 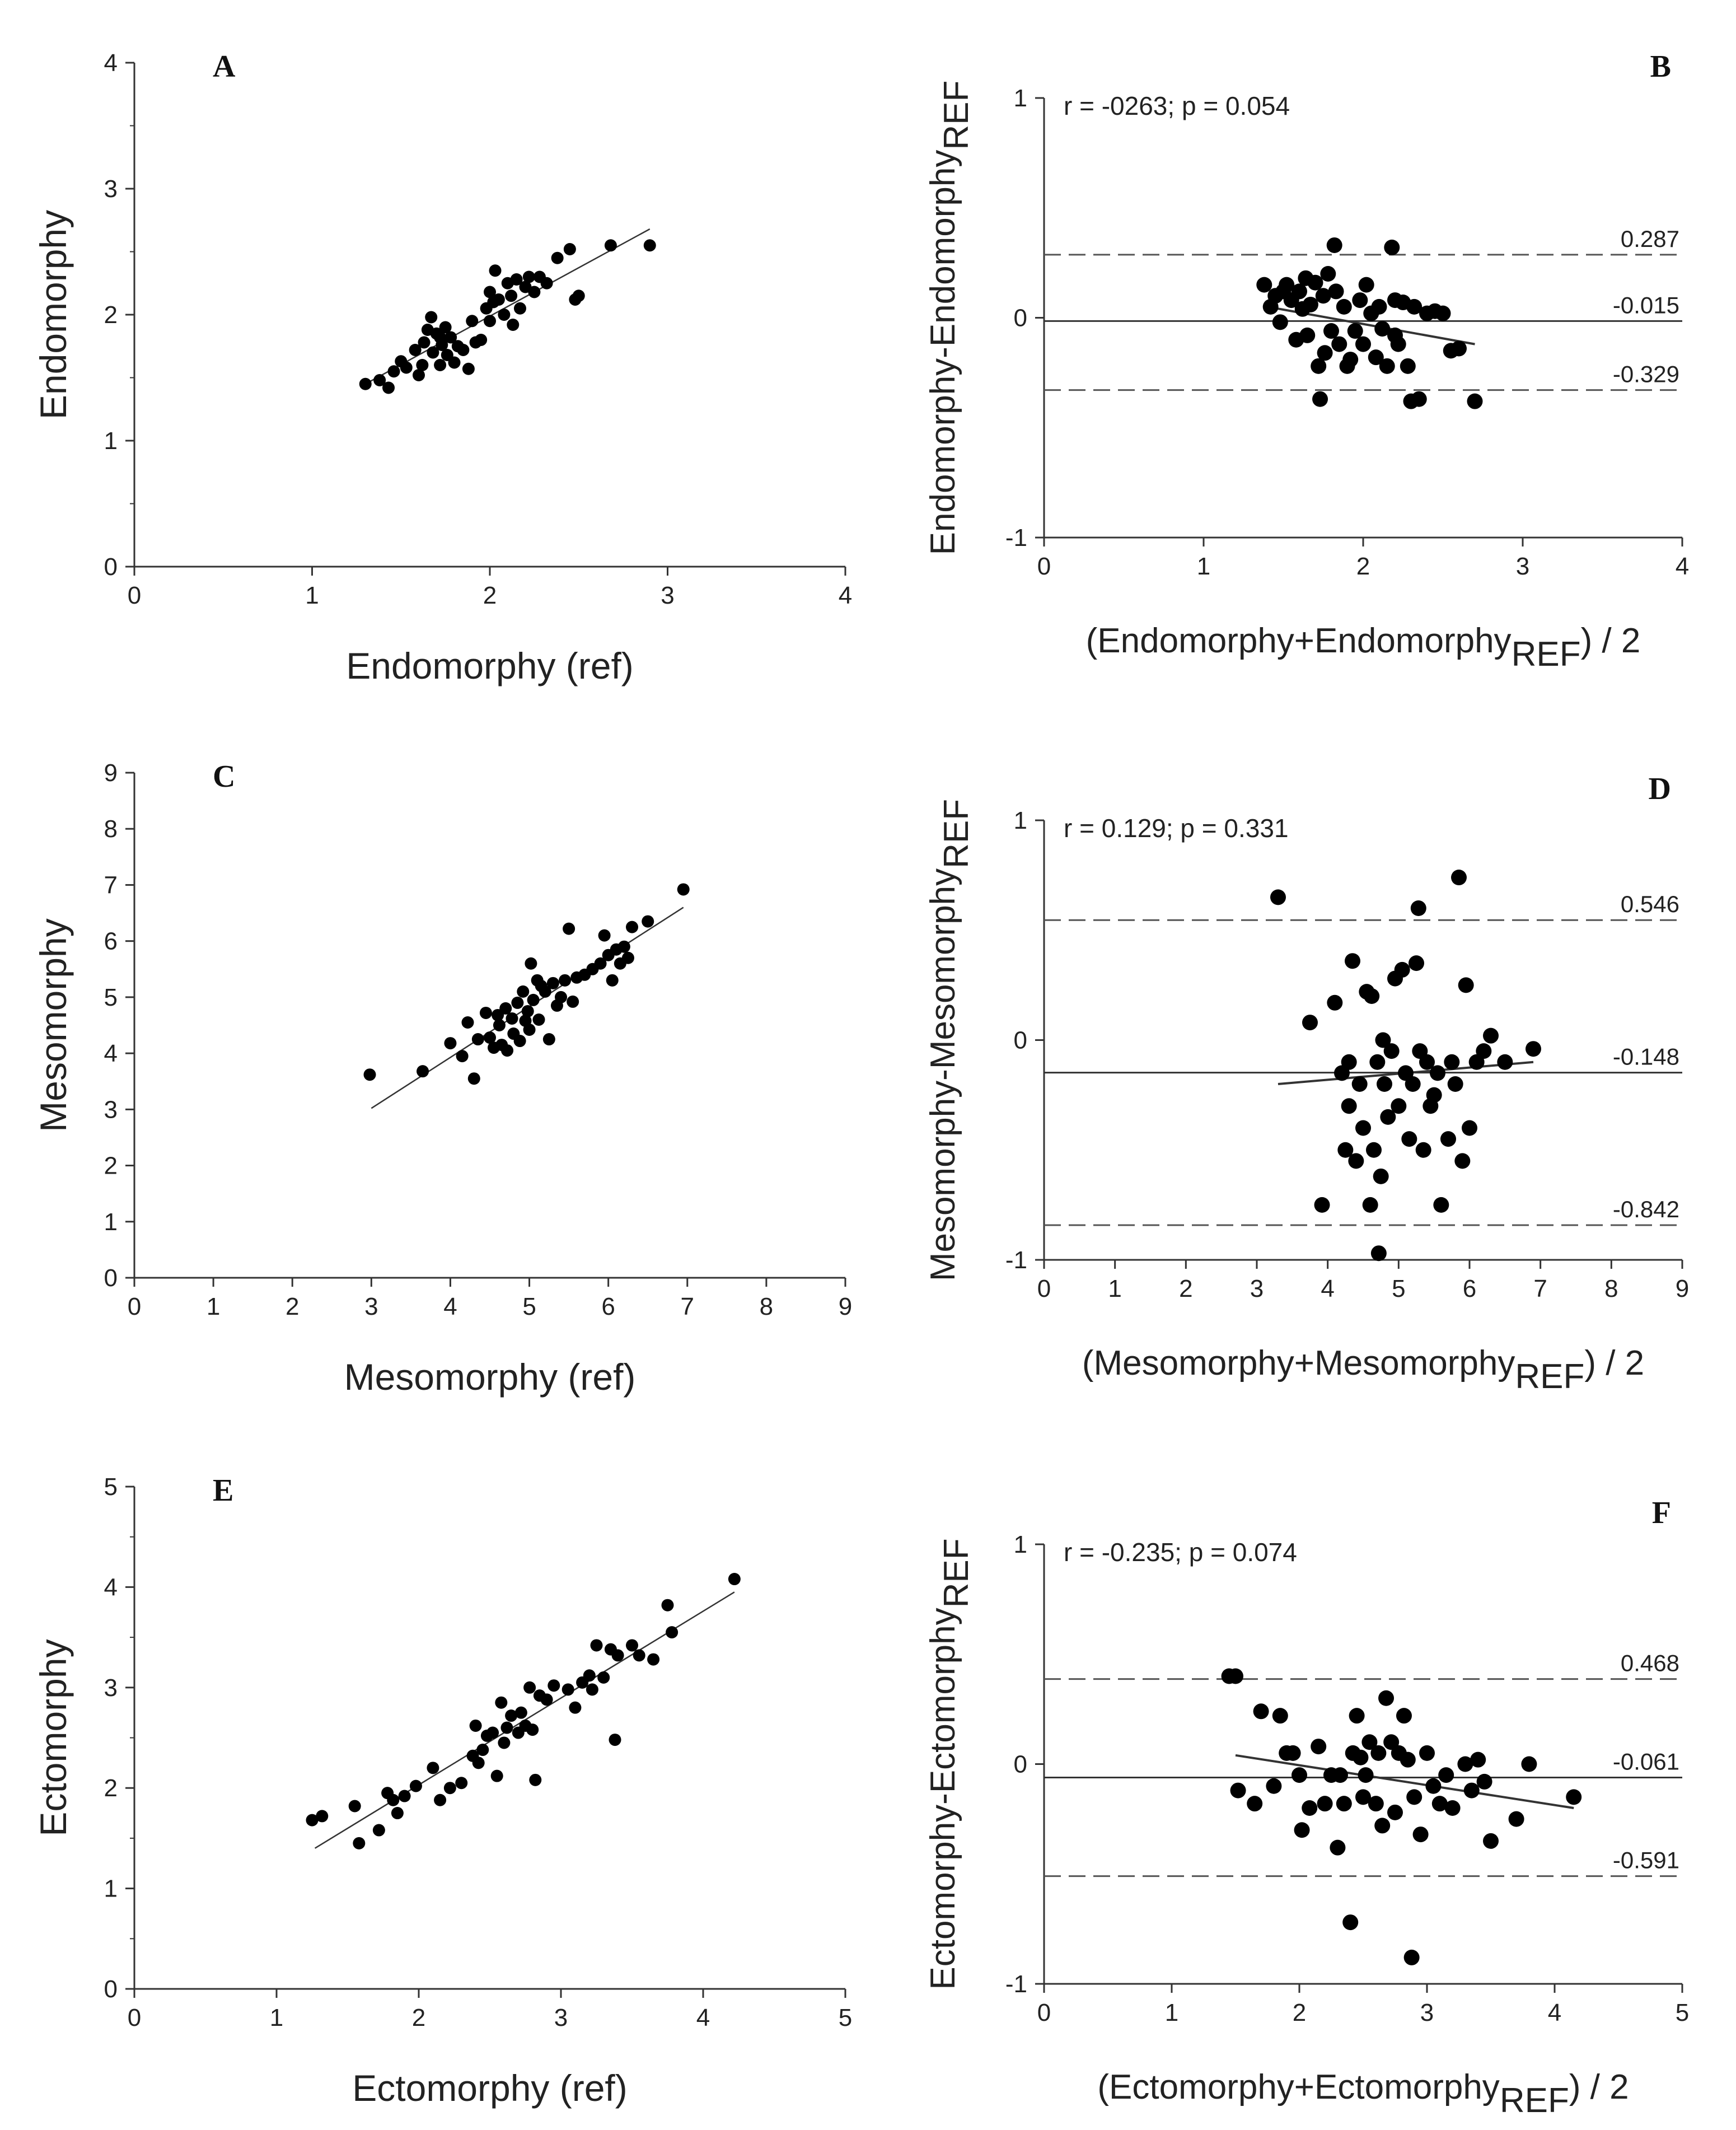 I want to click on x-tick-label: 7, so click(x=687, y=1306).